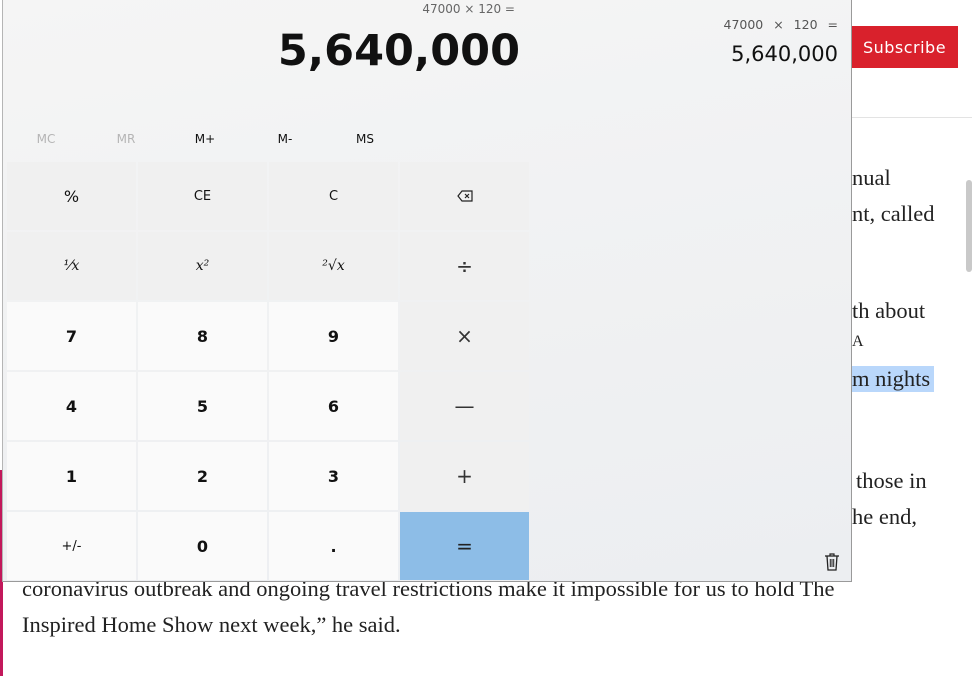 Image resolution: width=972 pixels, height=676 pixels. What do you see at coordinates (333, 336) in the screenshot?
I see `digit-9-button: 9` at bounding box center [333, 336].